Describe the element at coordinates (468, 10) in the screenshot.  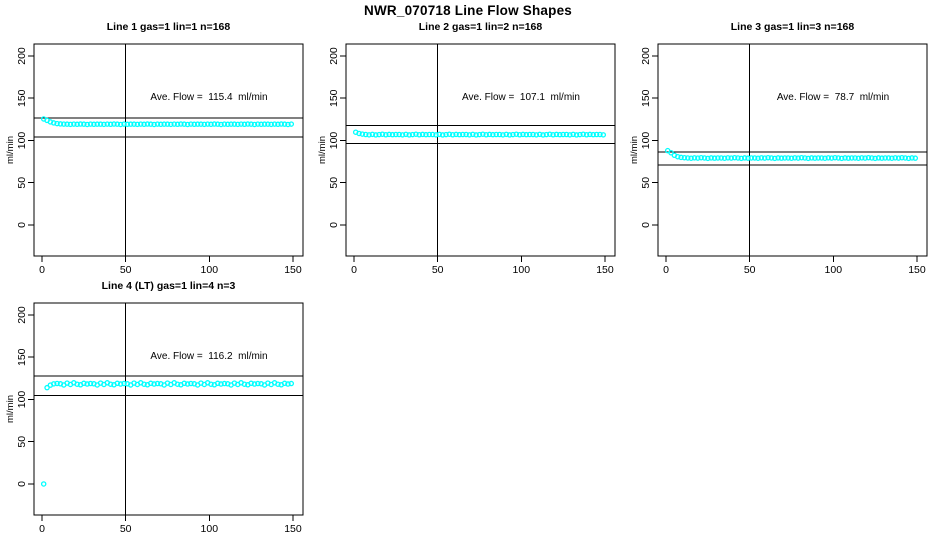
I see `main-title: NWR_070718 Line Flow Shapes` at that location.